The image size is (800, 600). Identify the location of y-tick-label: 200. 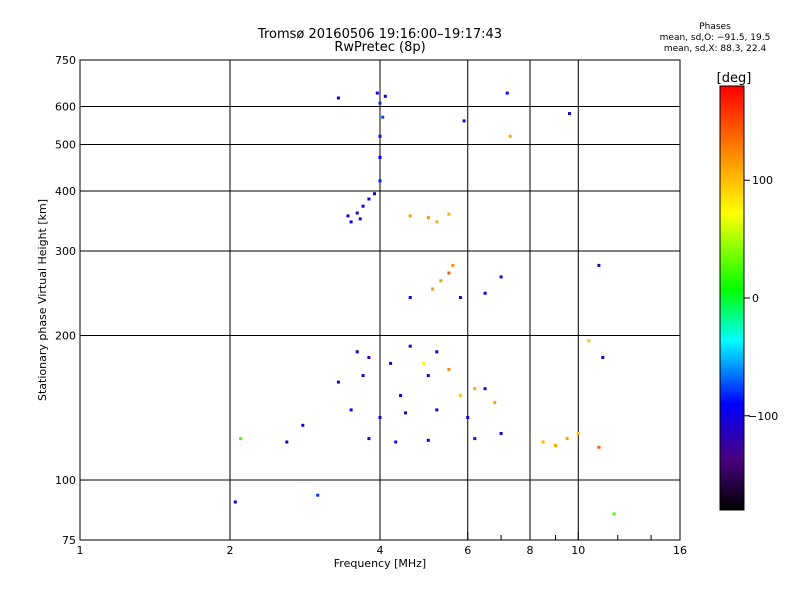
(65, 336).